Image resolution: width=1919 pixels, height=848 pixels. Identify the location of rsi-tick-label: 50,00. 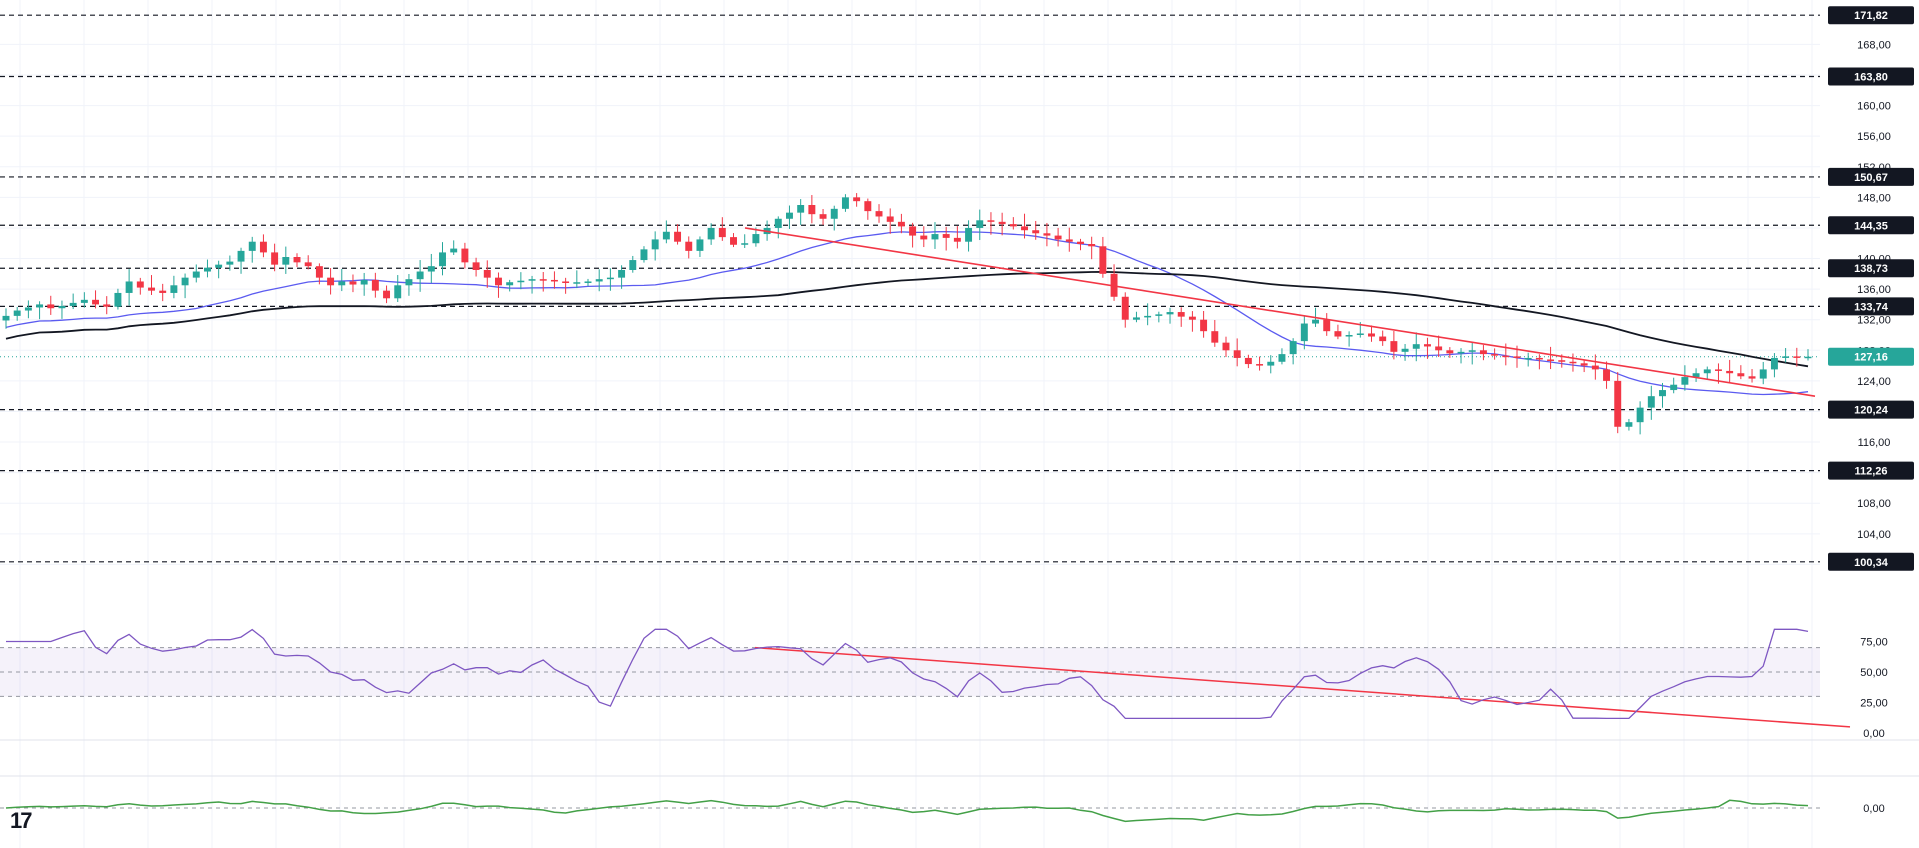
(1874, 673).